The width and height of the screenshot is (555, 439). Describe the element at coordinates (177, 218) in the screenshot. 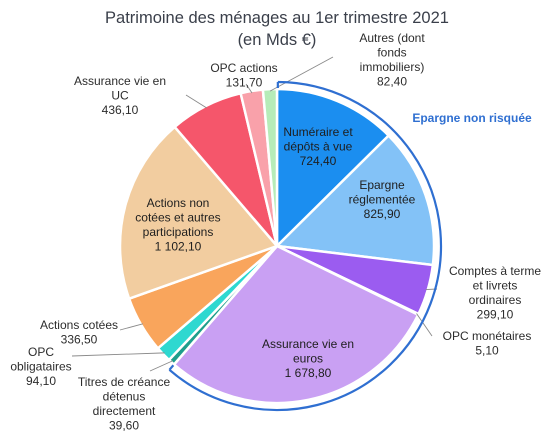

I see `slice-label: cotées et autres` at that location.